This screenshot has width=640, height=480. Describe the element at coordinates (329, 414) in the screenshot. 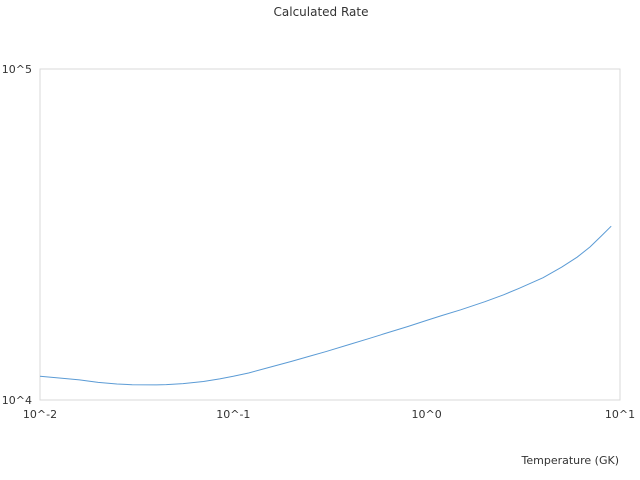

I see `x-axis-ticks: 10^-2 10^-1 10^0 10^1` at that location.